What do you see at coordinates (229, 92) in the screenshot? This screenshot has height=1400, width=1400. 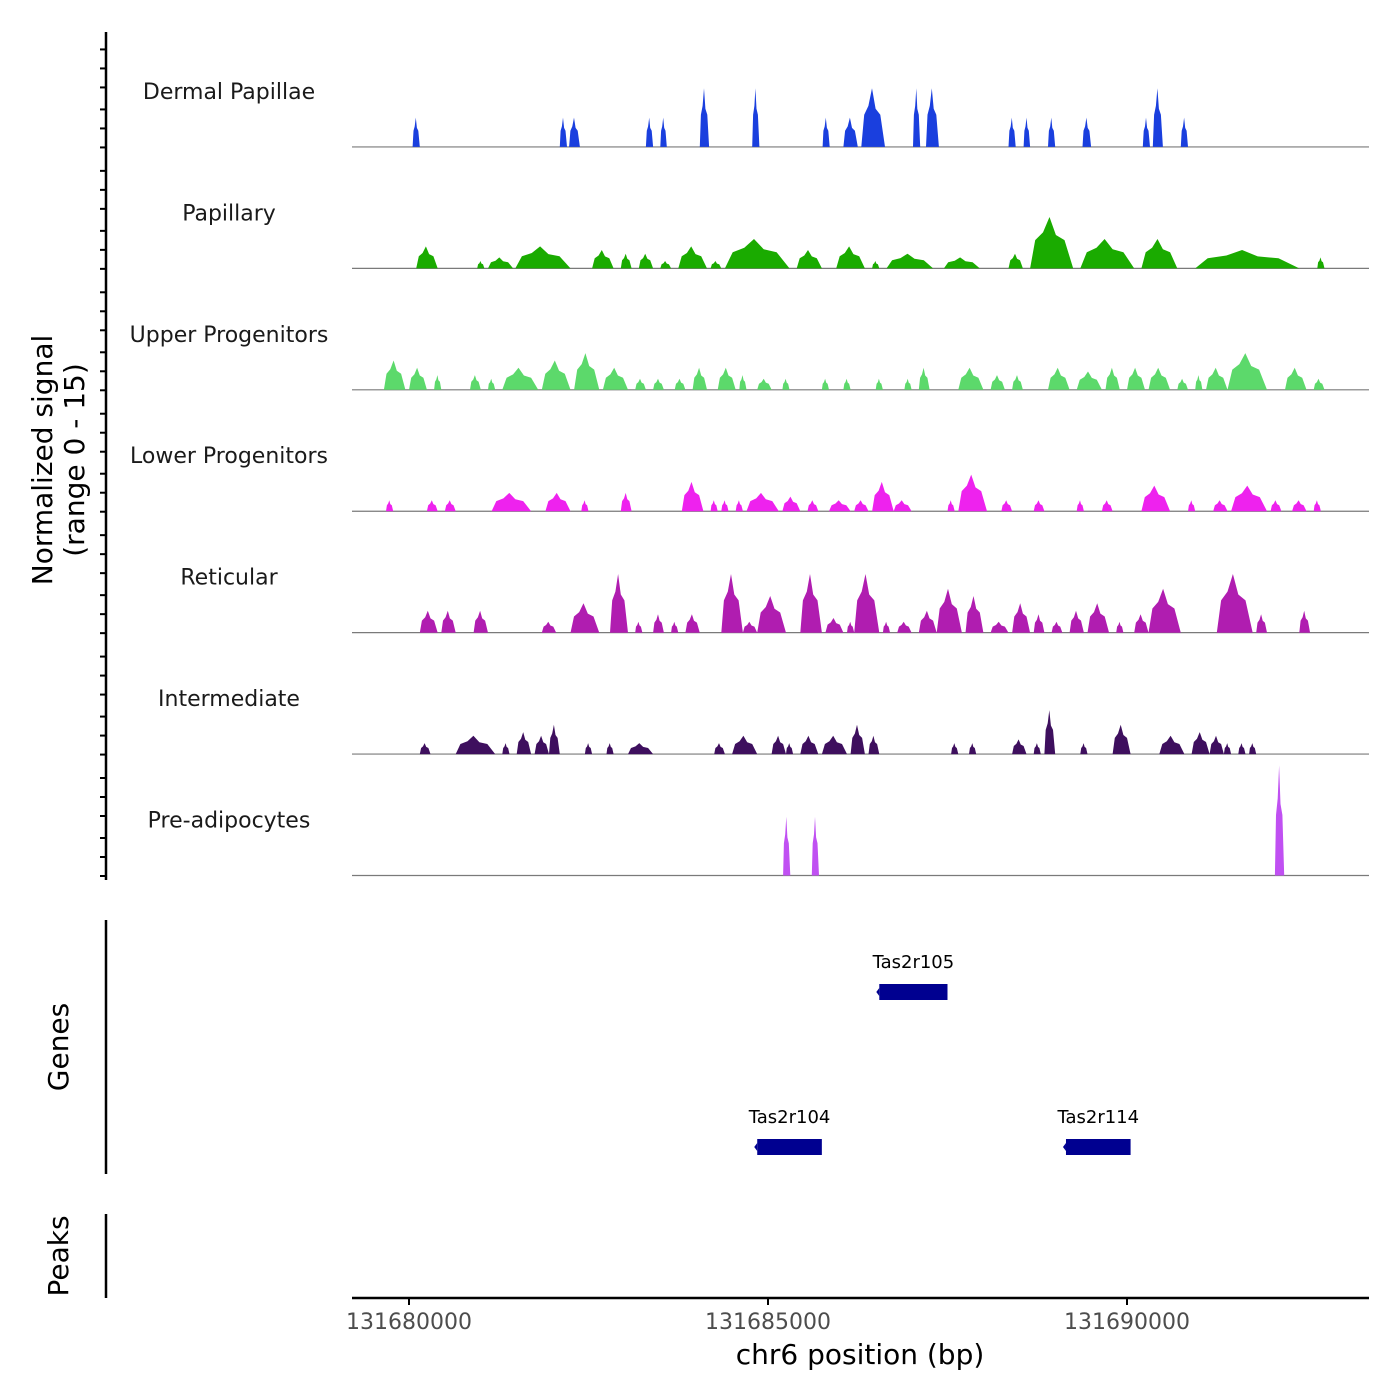 I see `track-label: Dermal Papillae` at bounding box center [229, 92].